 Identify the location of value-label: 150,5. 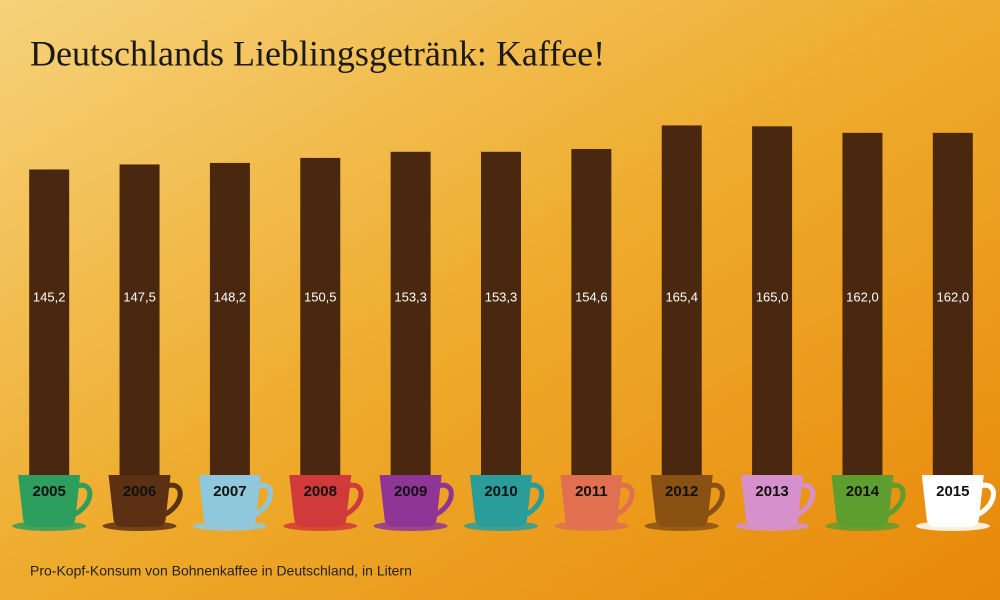
(320, 296).